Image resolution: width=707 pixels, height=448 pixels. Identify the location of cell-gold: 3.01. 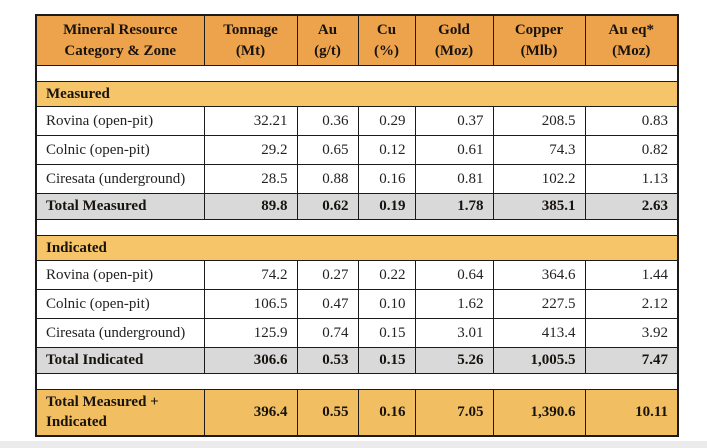
(454, 333).